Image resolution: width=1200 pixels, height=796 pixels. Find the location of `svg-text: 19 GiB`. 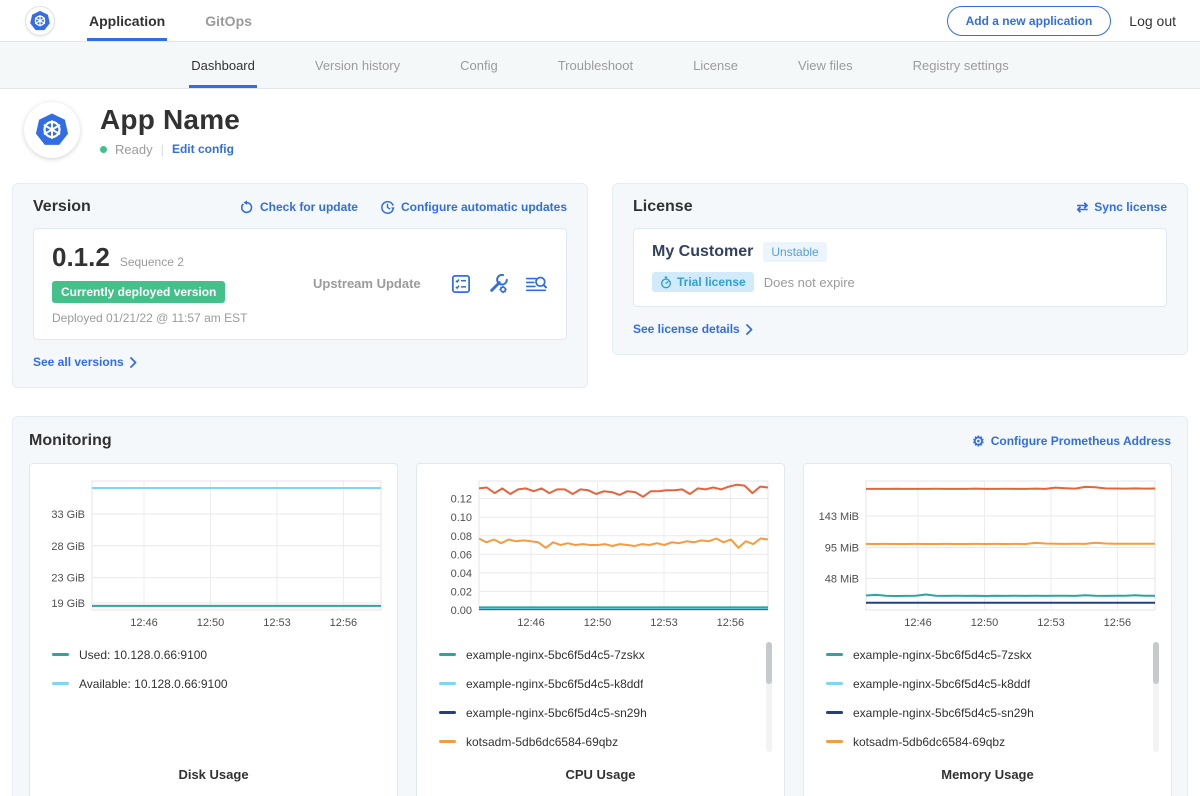

svg-text: 19 GiB is located at coordinates (68, 604).